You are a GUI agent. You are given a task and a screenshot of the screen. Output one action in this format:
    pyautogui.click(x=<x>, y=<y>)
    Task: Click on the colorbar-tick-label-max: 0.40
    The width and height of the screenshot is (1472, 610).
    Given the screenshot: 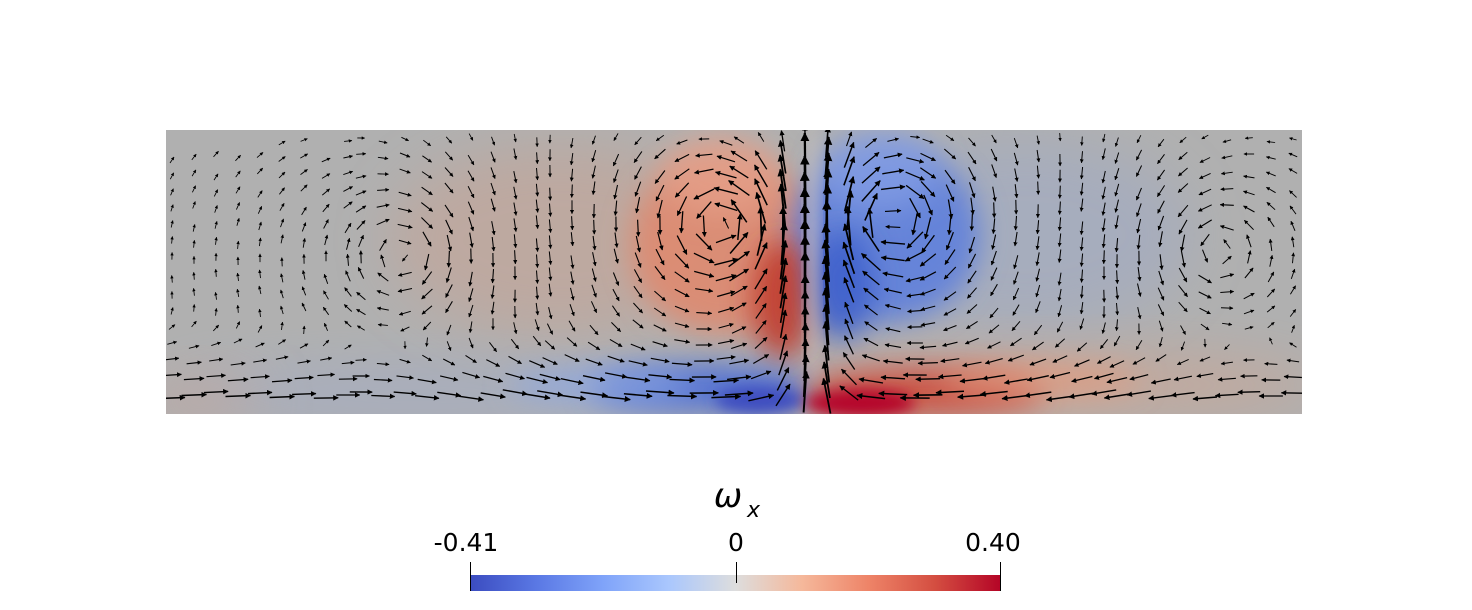 What is the action you would take?
    pyautogui.click(x=993, y=542)
    